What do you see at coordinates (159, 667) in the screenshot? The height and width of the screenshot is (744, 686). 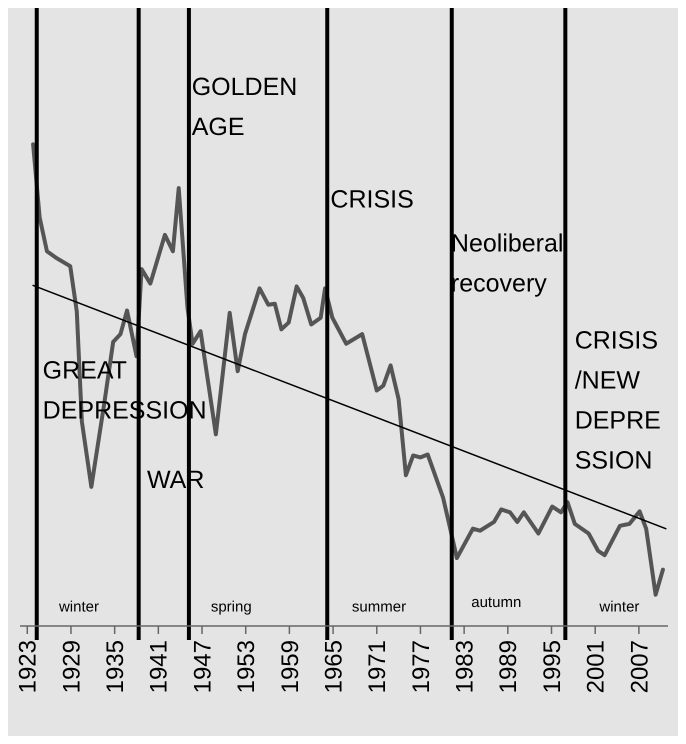 I see `x-tick-label: 1941` at bounding box center [159, 667].